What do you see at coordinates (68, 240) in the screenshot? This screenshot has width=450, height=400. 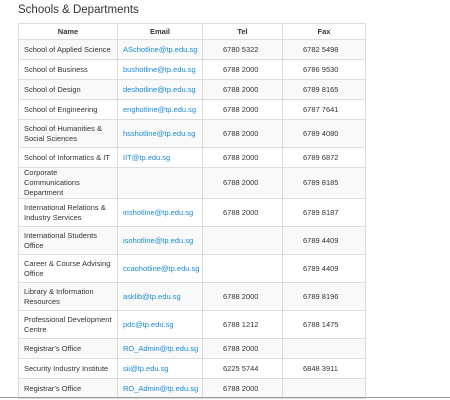 I see `dept-name: International Students Office` at bounding box center [68, 240].